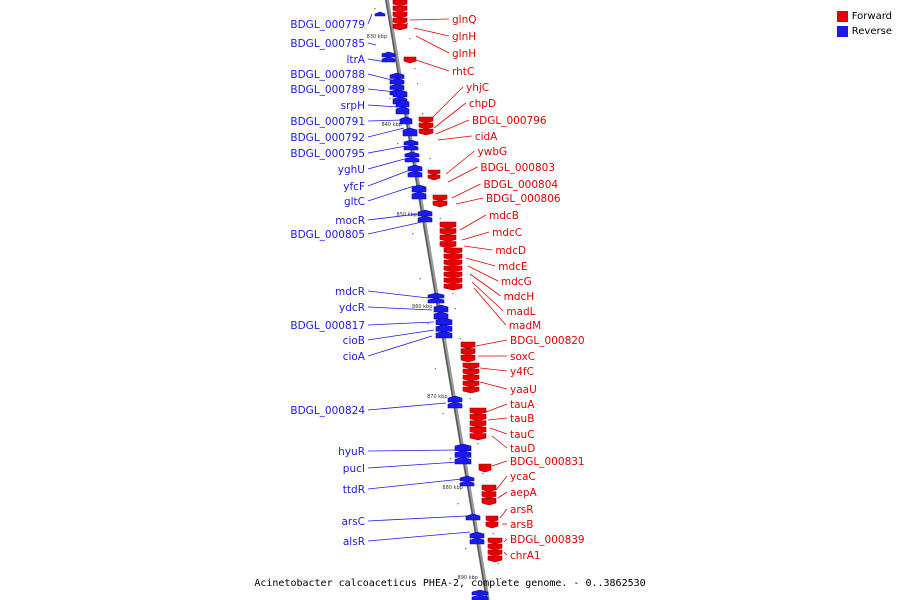 Image resolution: width=900 pixels, height=600 pixels. What do you see at coordinates (353, 106) in the screenshot?
I see `gene-label: srpH` at bounding box center [353, 106].